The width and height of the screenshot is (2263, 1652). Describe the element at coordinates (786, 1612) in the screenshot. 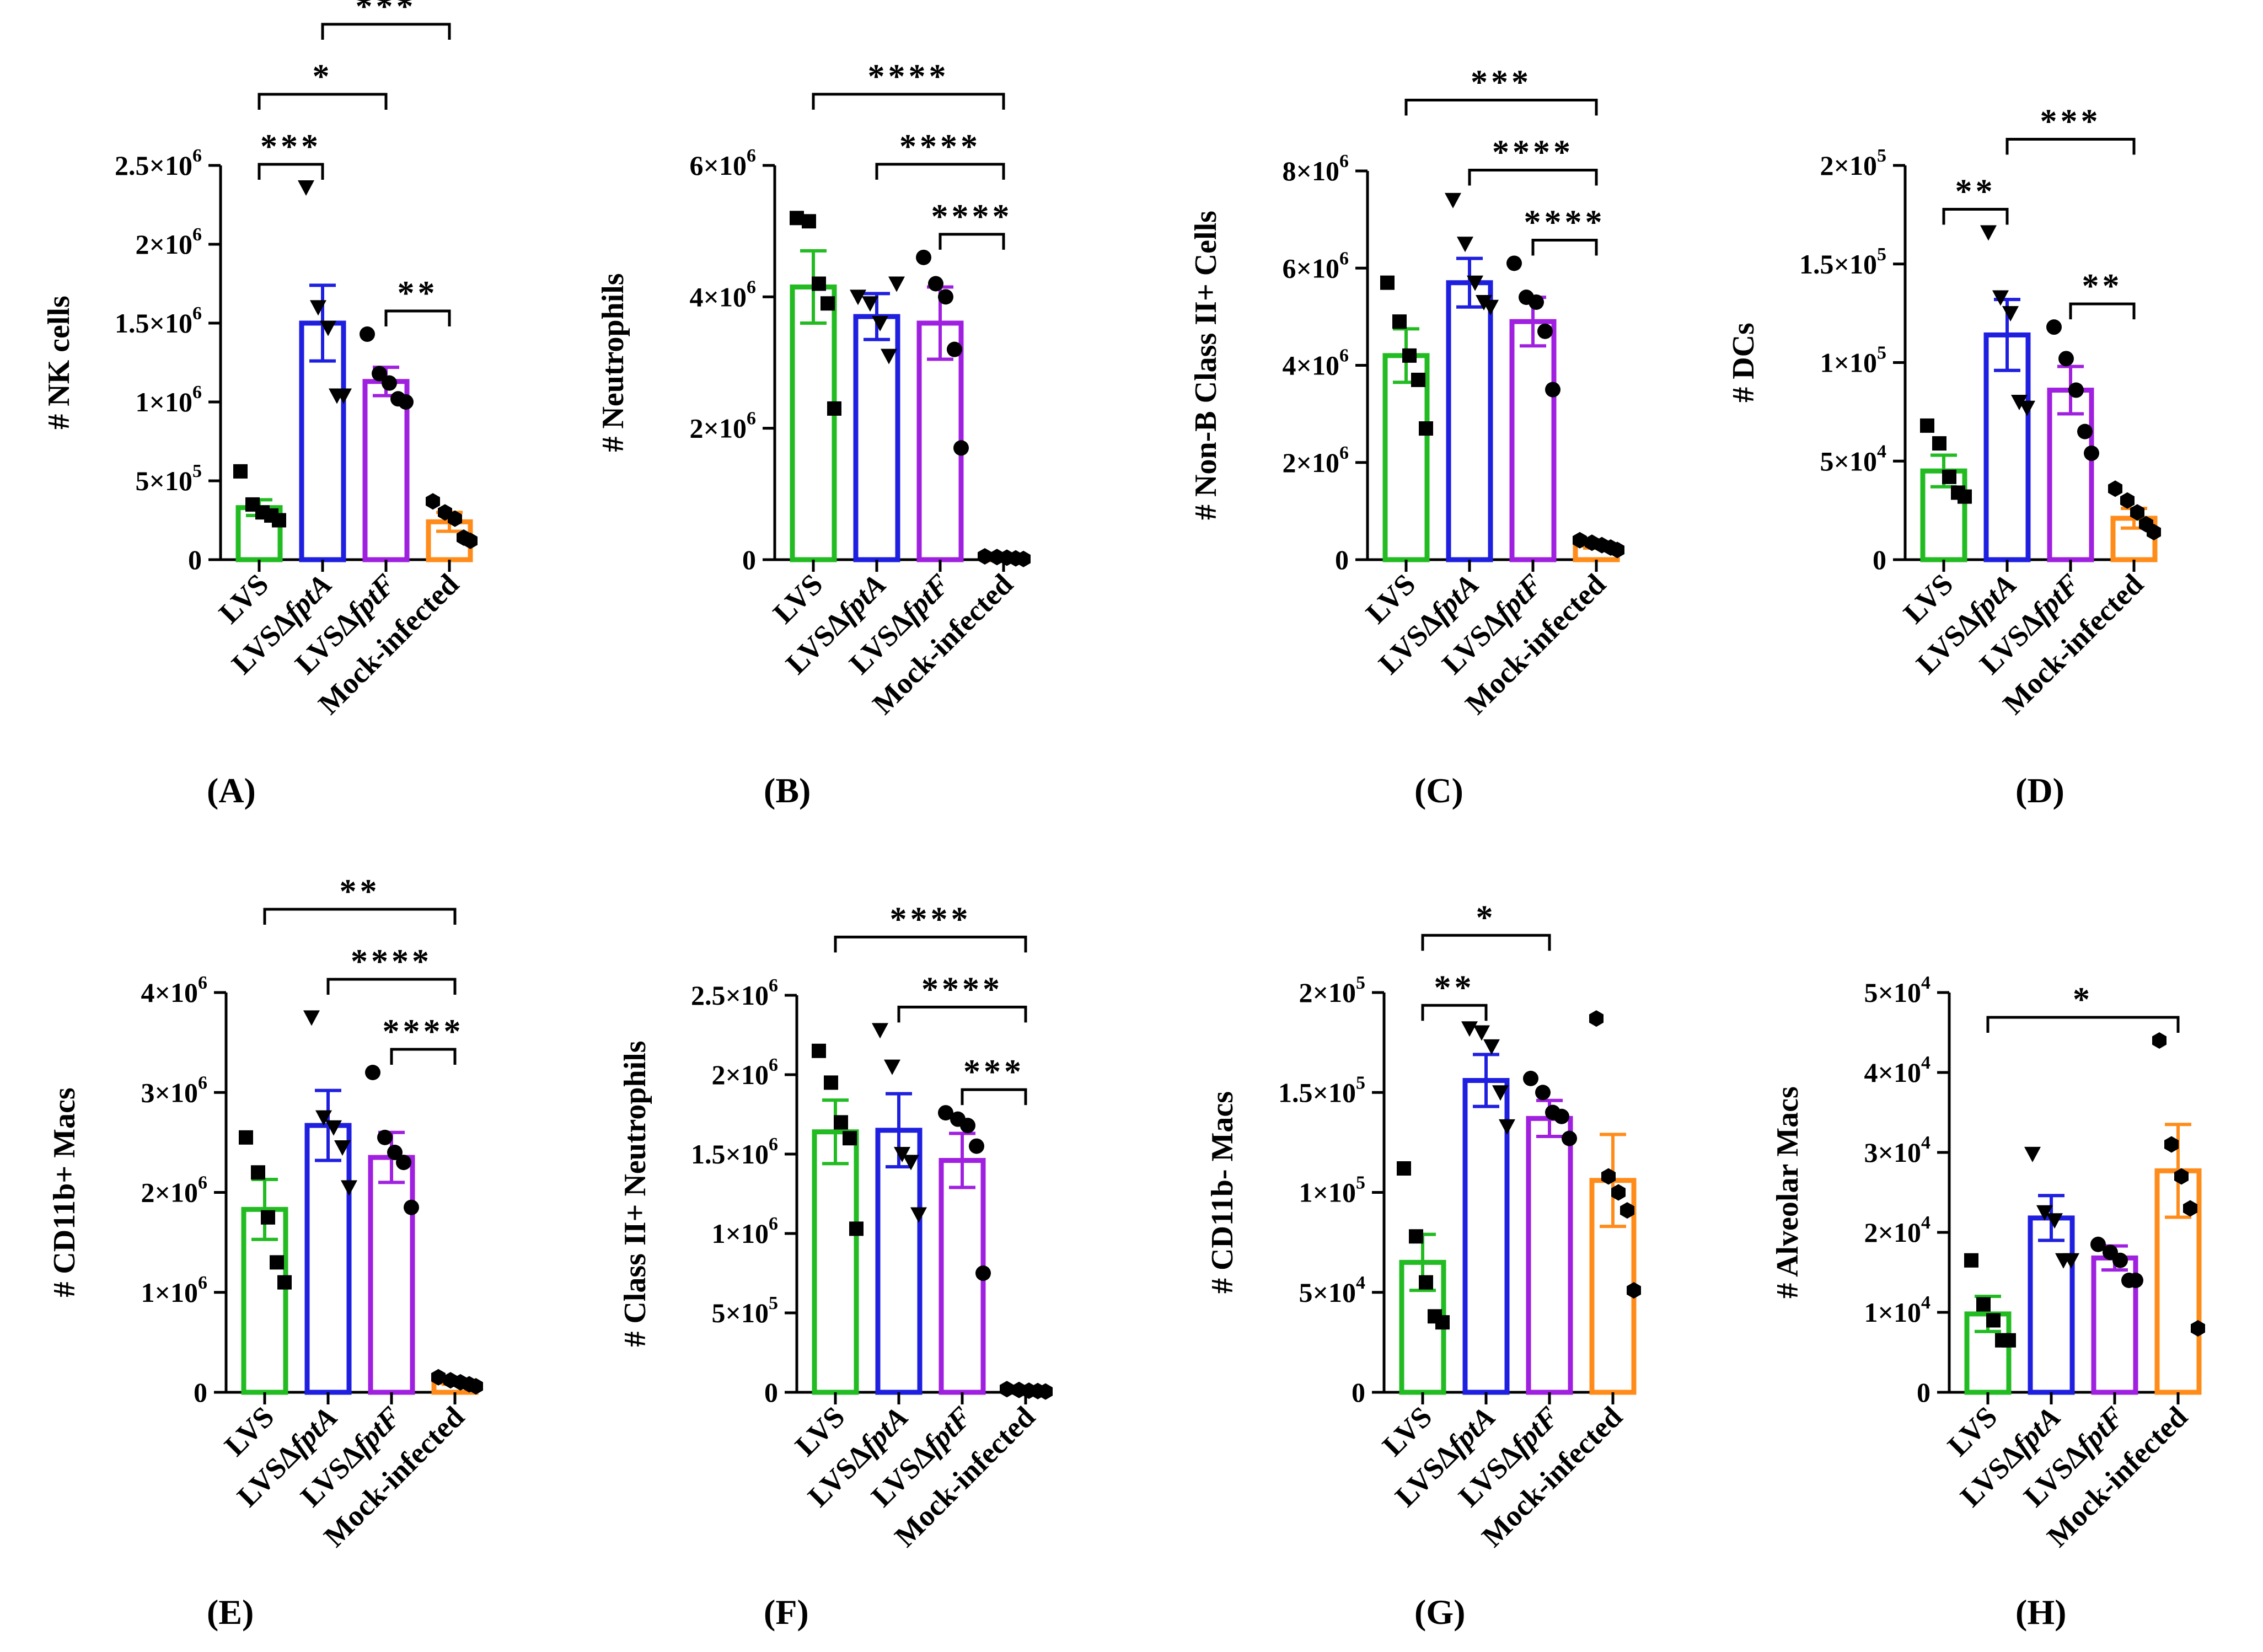

I see `panel-label: (F)` at that location.